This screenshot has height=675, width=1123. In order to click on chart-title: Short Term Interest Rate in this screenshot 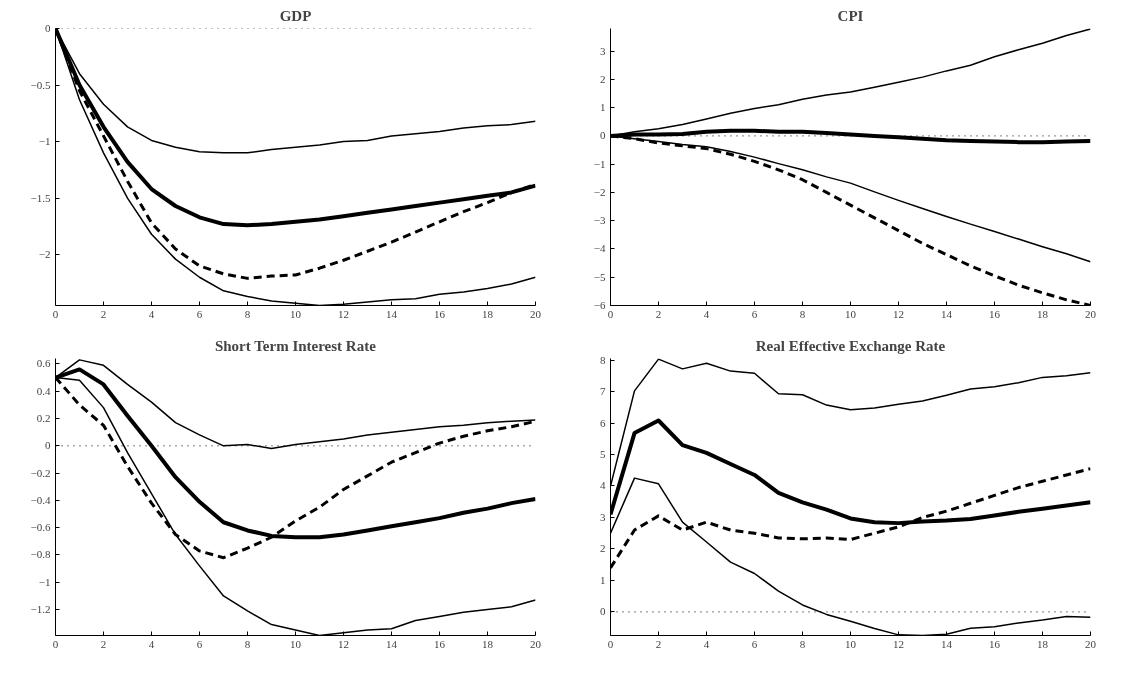, I will do `click(295, 345)`.